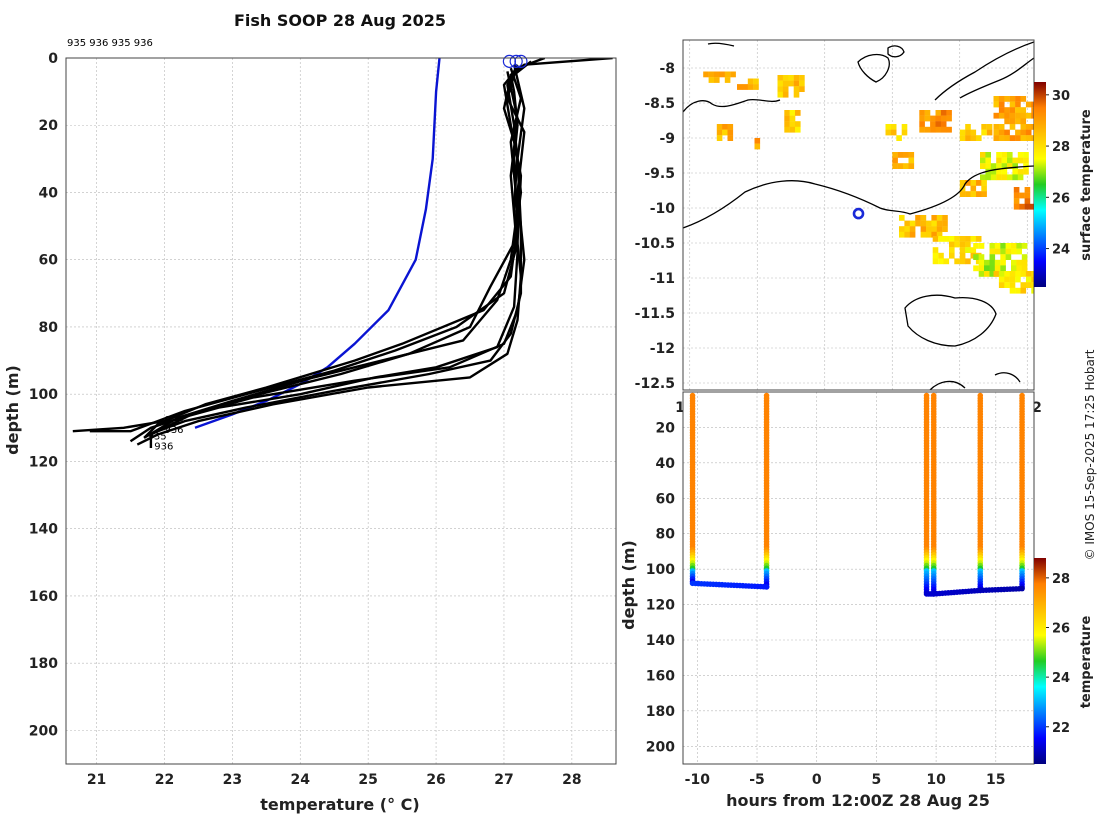 The height and width of the screenshot is (820, 1100). I want to click on climatology-line, so click(317, 243).